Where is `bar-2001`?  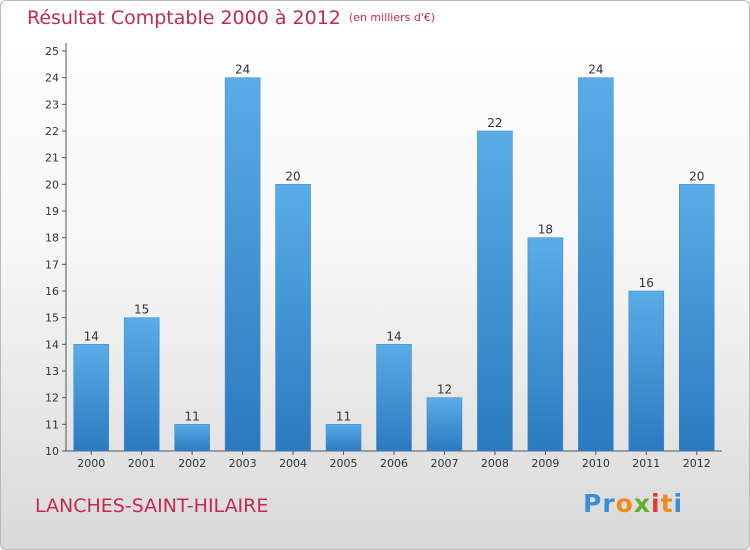 bar-2001 is located at coordinates (141, 384).